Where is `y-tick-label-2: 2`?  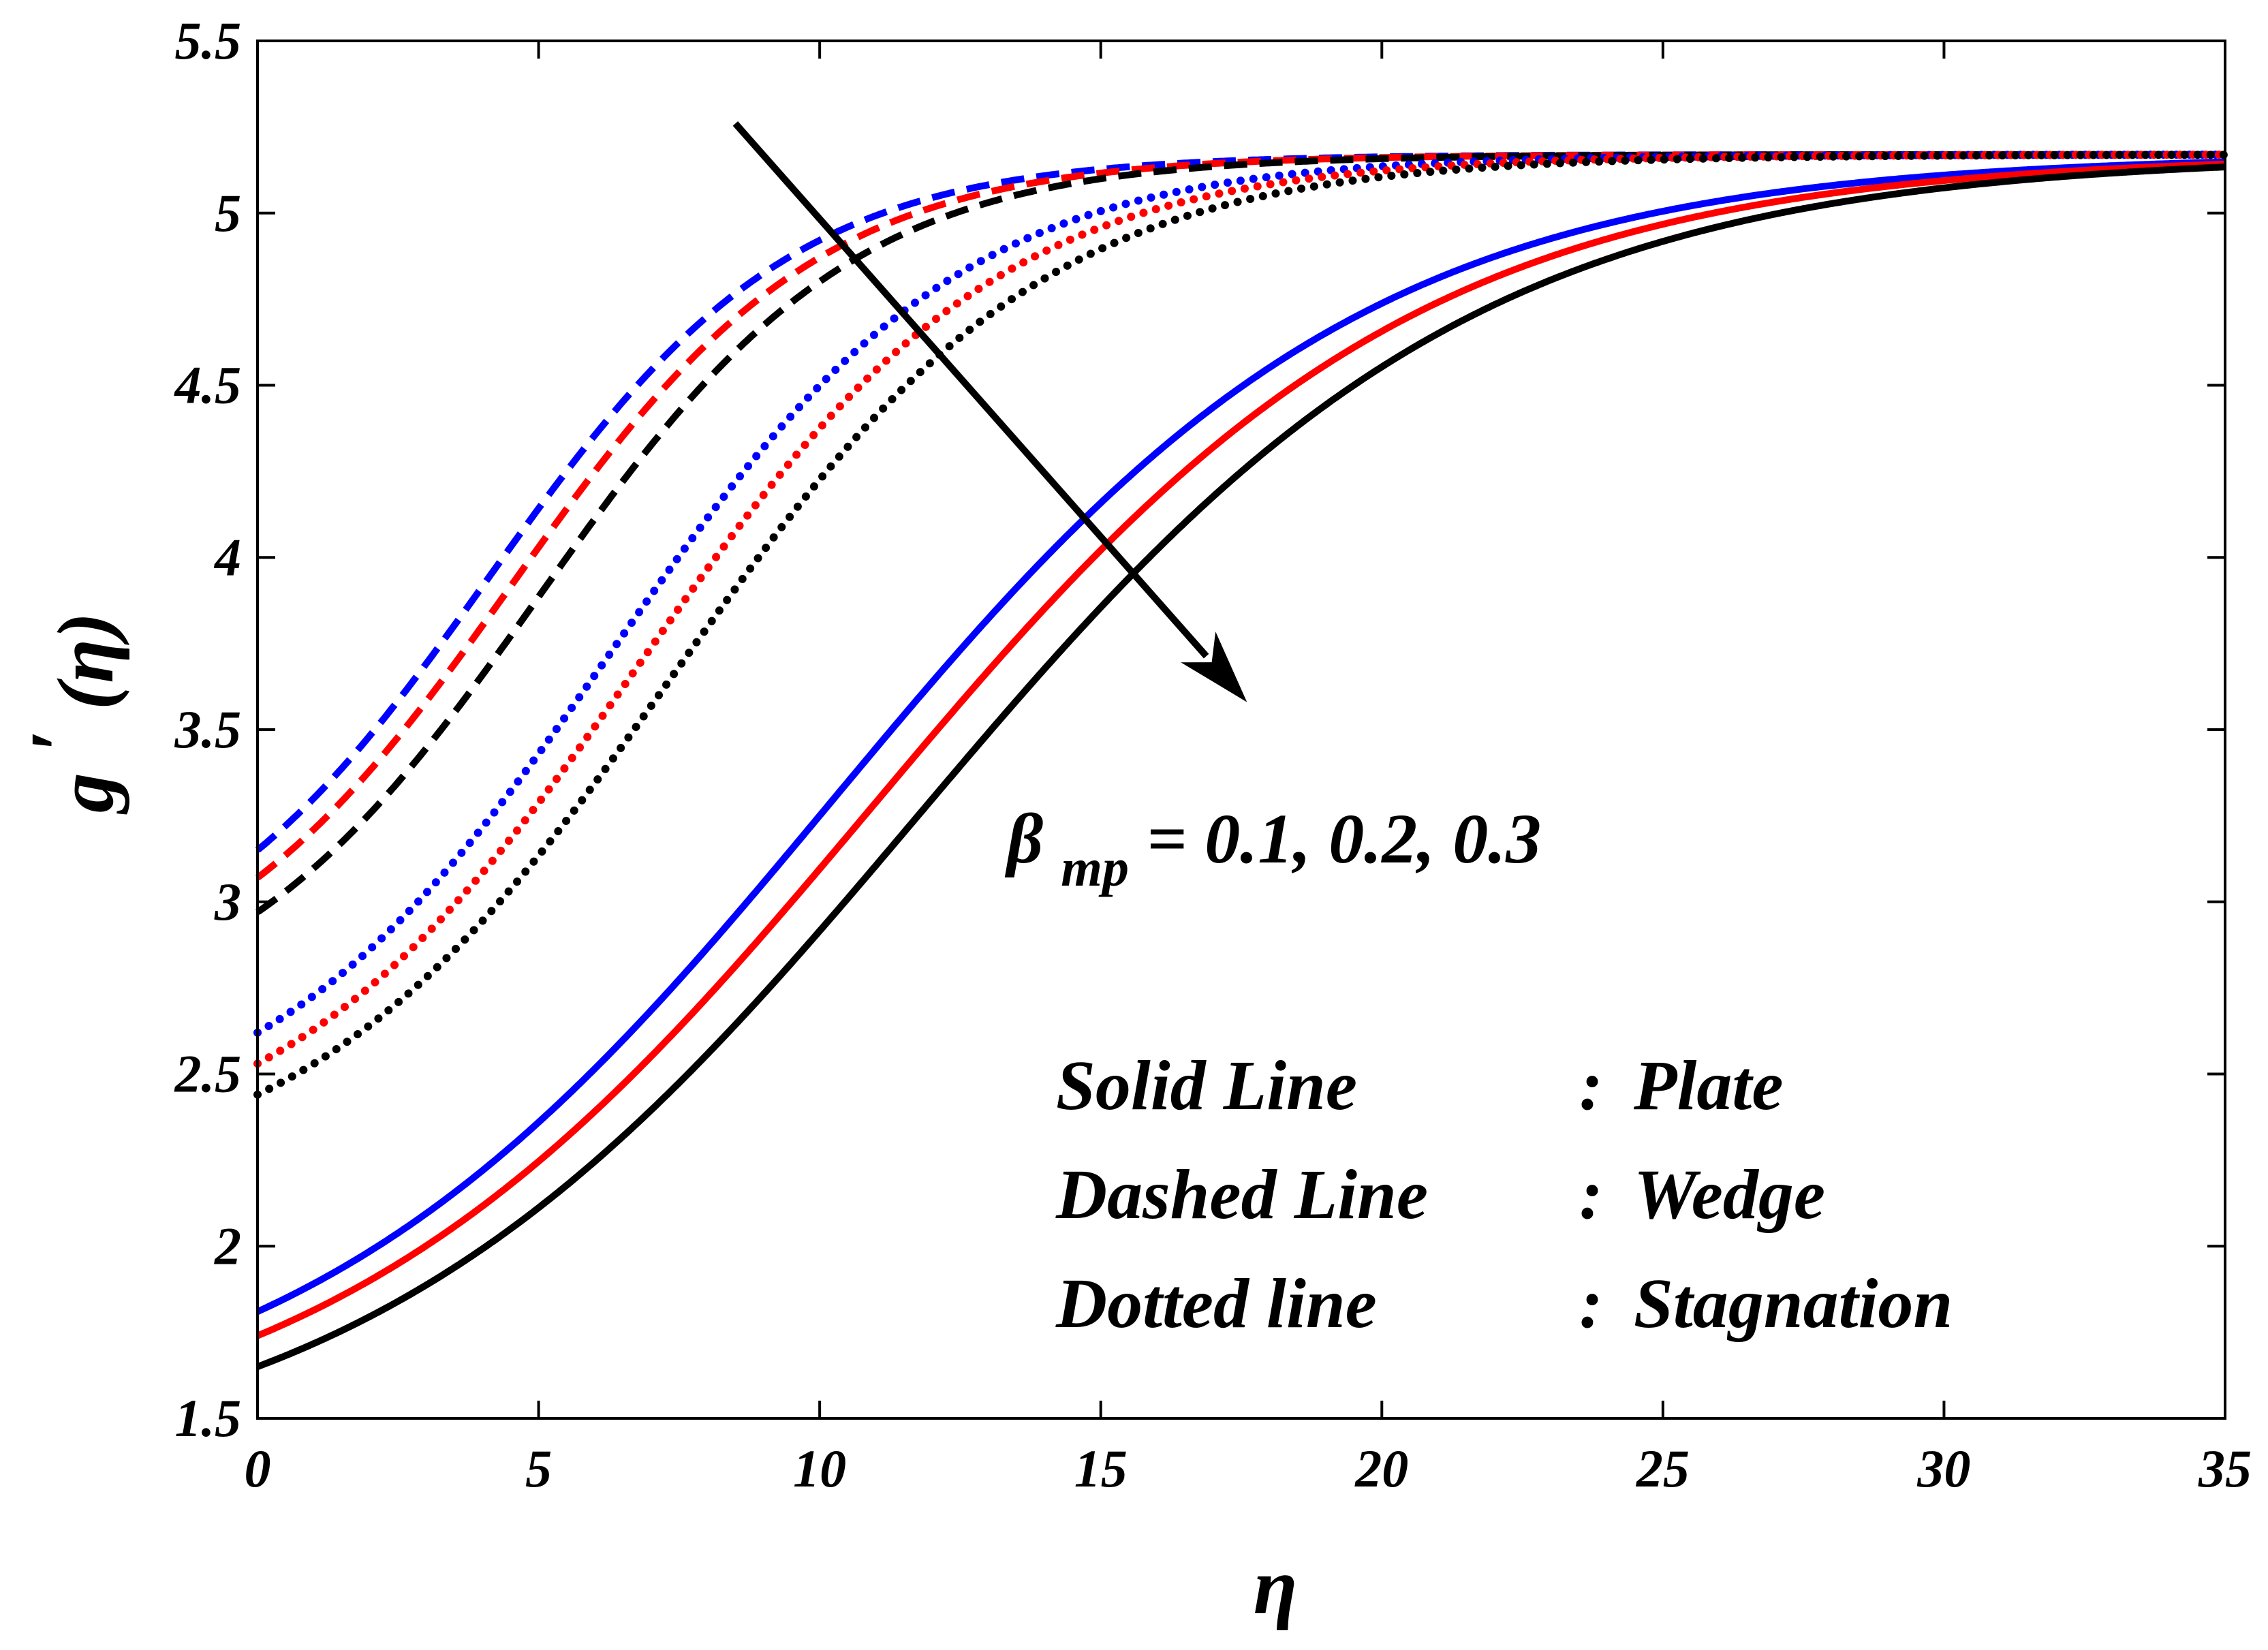
y-tick-label-2: 2 is located at coordinates (227, 1245).